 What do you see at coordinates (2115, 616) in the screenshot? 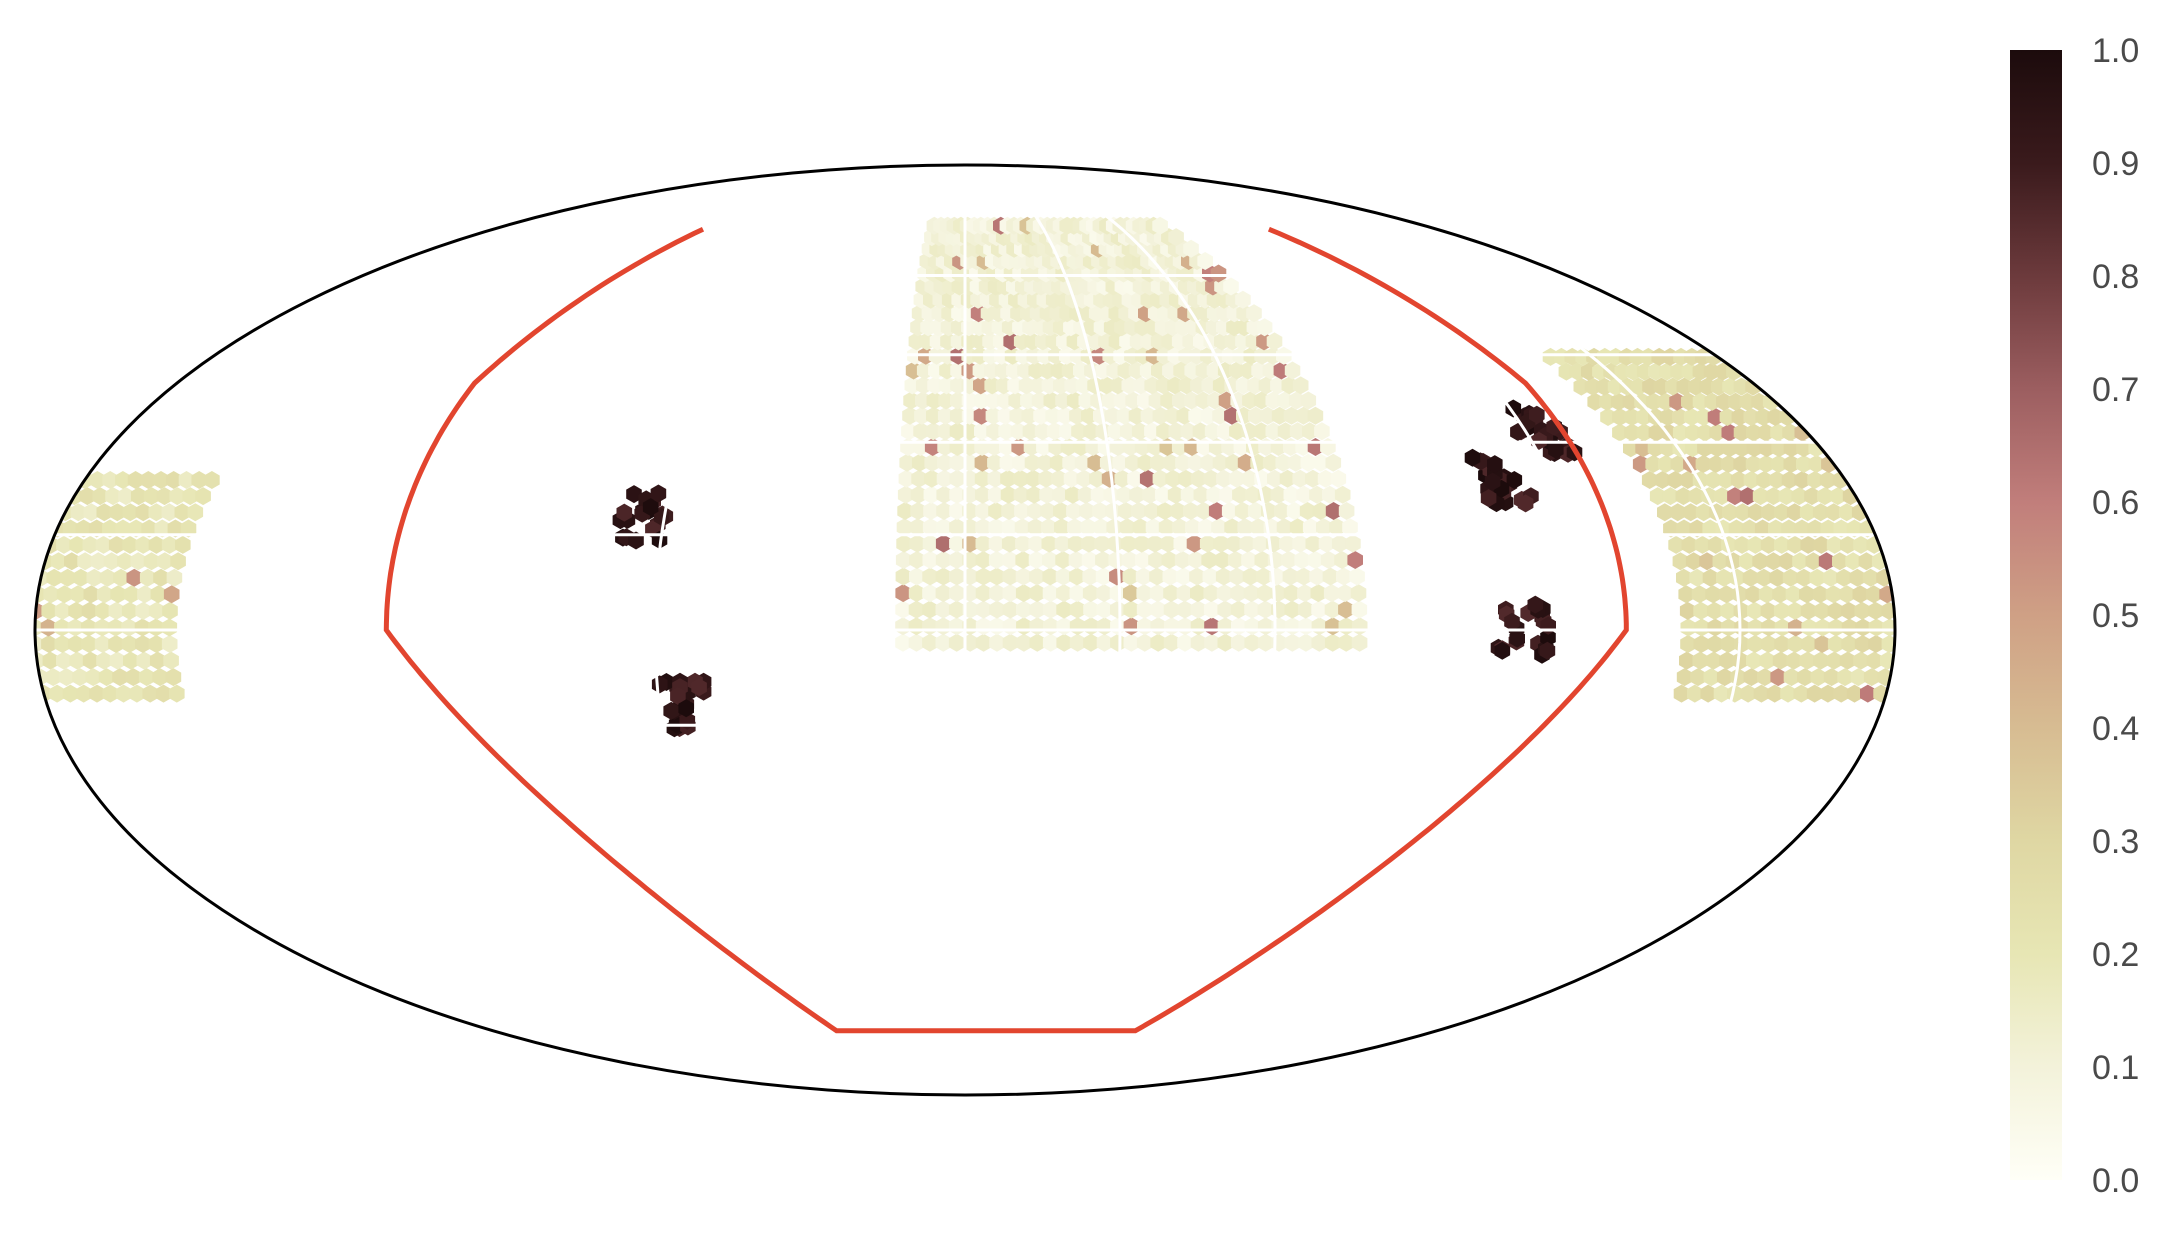
I see `colorbar-tick-label: 0.5` at bounding box center [2115, 616].